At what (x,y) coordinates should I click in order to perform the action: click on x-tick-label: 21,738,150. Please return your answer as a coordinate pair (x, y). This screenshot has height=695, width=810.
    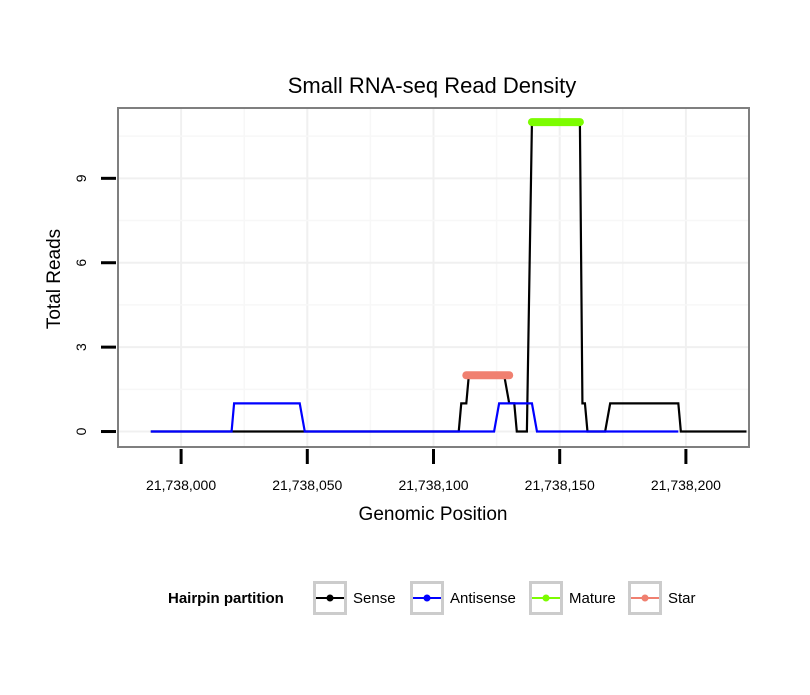
    Looking at the image, I should click on (560, 485).